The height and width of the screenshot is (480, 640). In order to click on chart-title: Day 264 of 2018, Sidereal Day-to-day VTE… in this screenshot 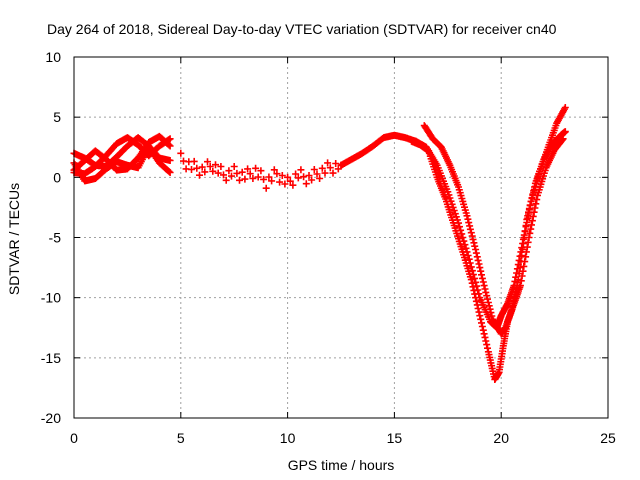, I will do `click(302, 29)`.